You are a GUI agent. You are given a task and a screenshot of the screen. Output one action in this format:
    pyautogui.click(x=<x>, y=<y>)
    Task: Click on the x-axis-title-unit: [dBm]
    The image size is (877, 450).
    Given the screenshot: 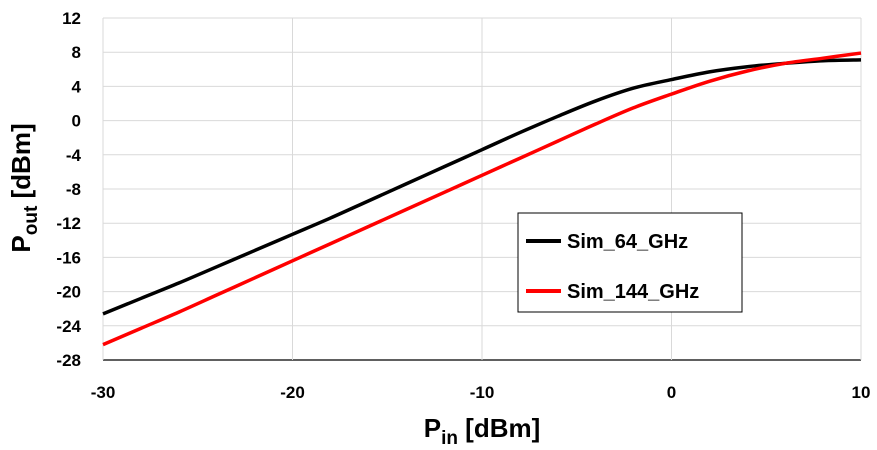 What is the action you would take?
    pyautogui.click(x=499, y=428)
    